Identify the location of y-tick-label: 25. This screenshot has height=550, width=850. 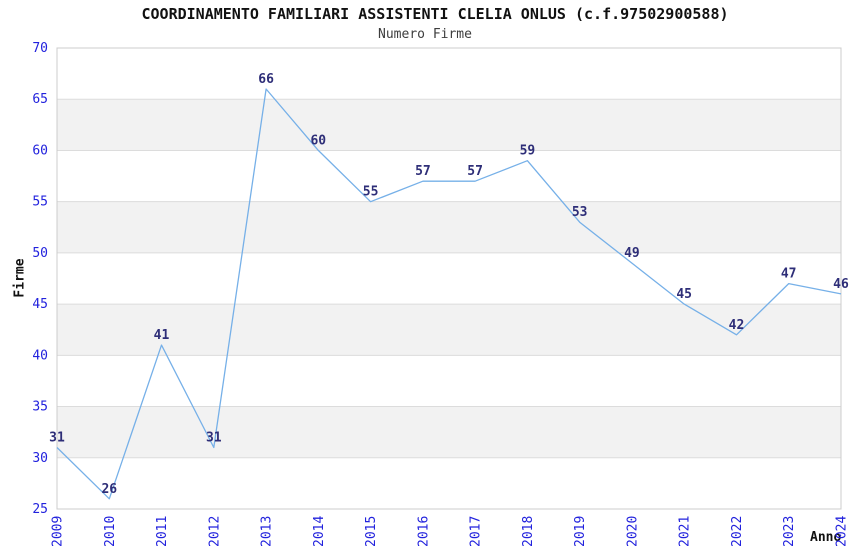
(40, 509).